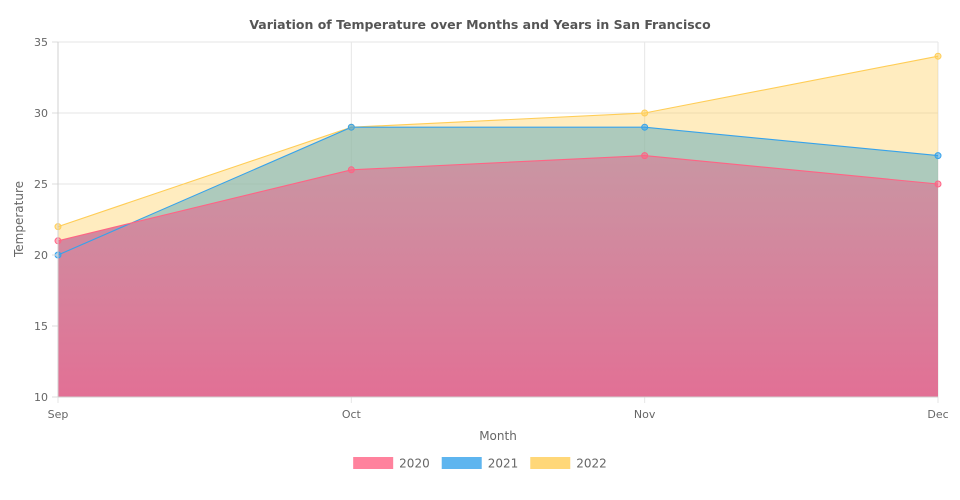 The width and height of the screenshot is (960, 500). What do you see at coordinates (41, 113) in the screenshot?
I see `y-tick-label: 30` at bounding box center [41, 113].